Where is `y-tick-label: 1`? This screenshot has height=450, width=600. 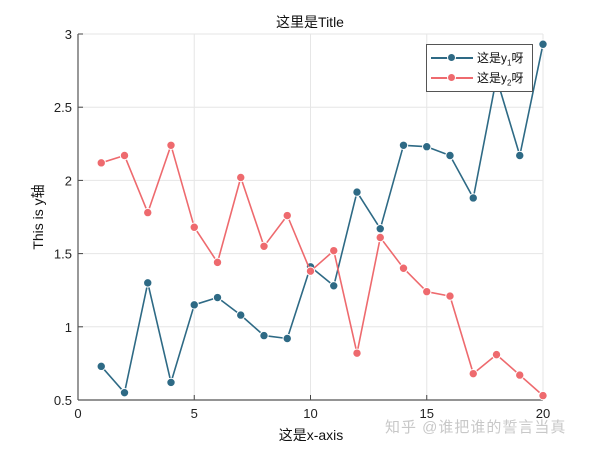
y-tick-label: 1 is located at coordinates (68, 327).